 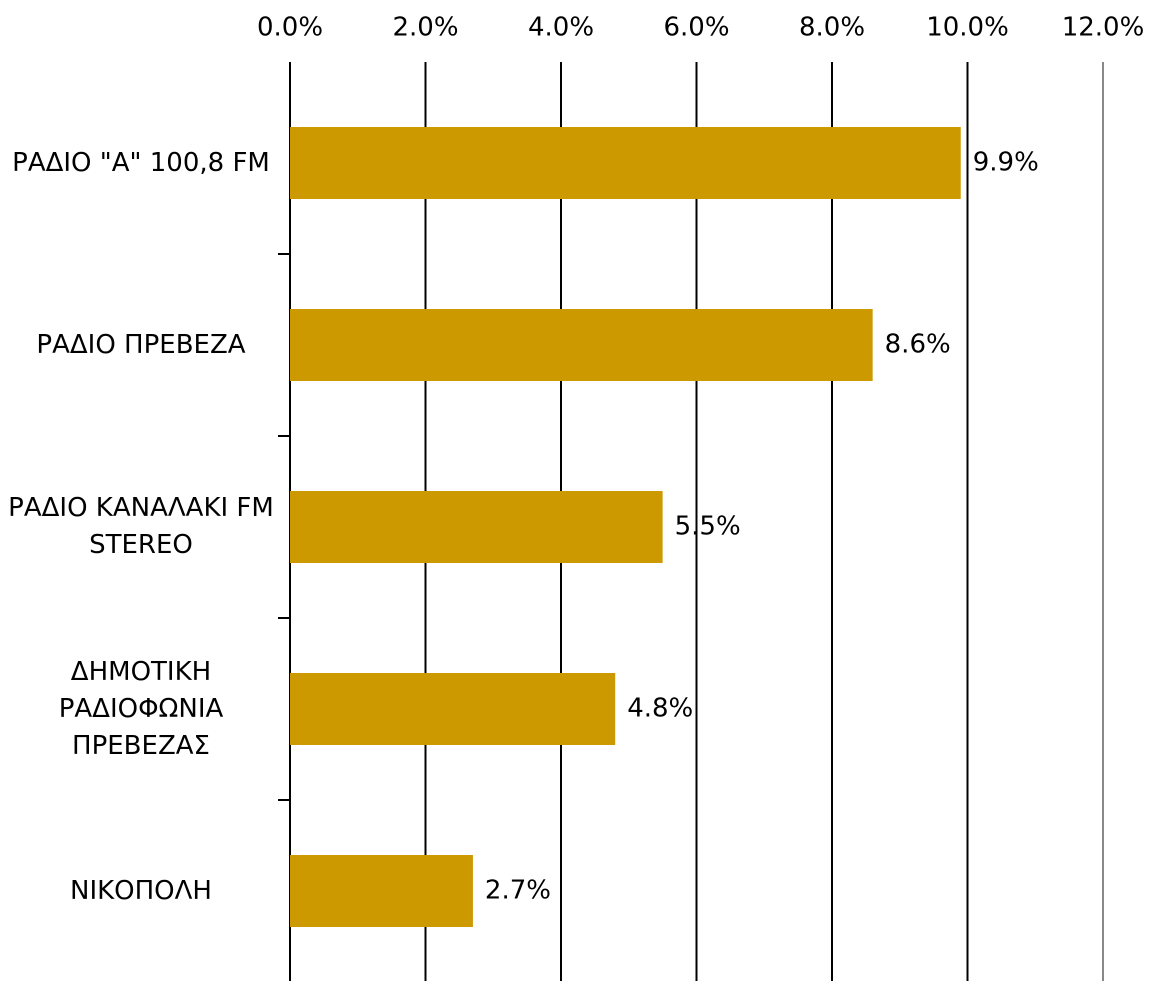 I want to click on x-tick-label: 0.0%, so click(x=290, y=28).